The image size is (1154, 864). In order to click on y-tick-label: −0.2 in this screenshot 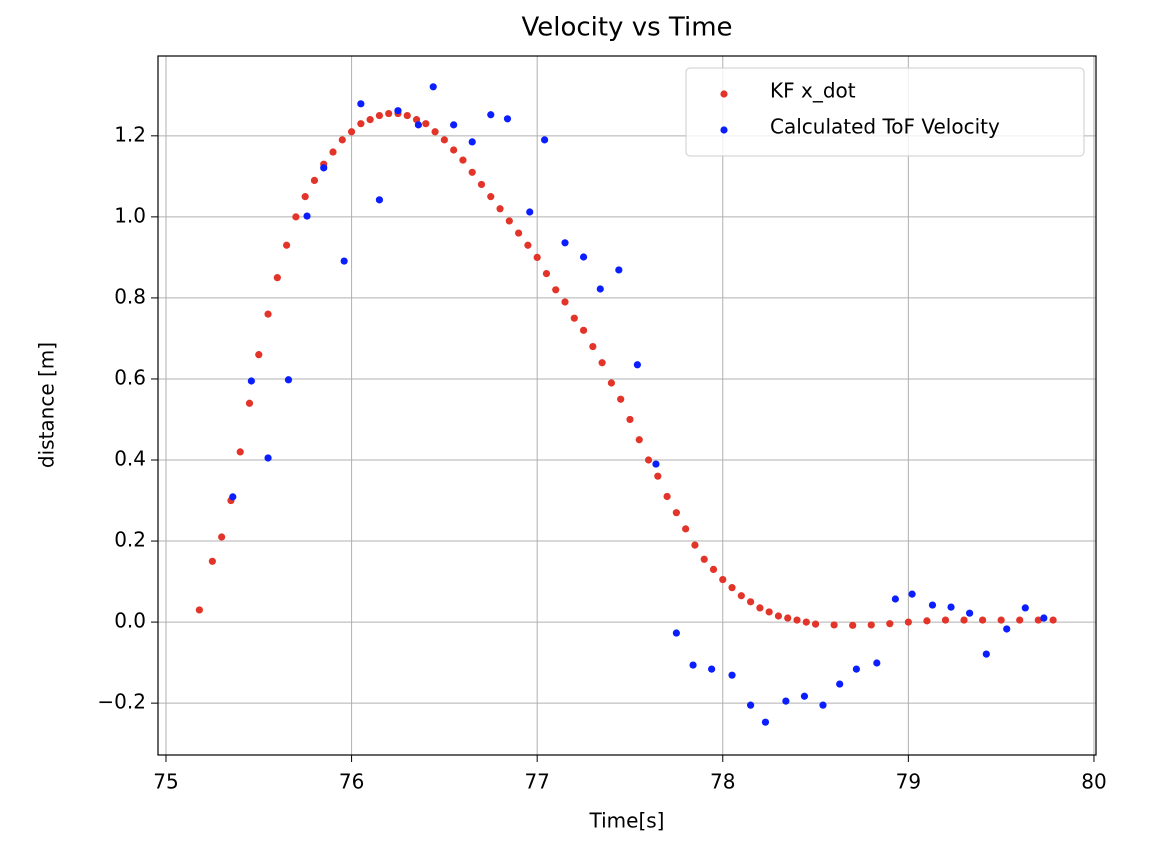, I will do `click(121, 702)`.